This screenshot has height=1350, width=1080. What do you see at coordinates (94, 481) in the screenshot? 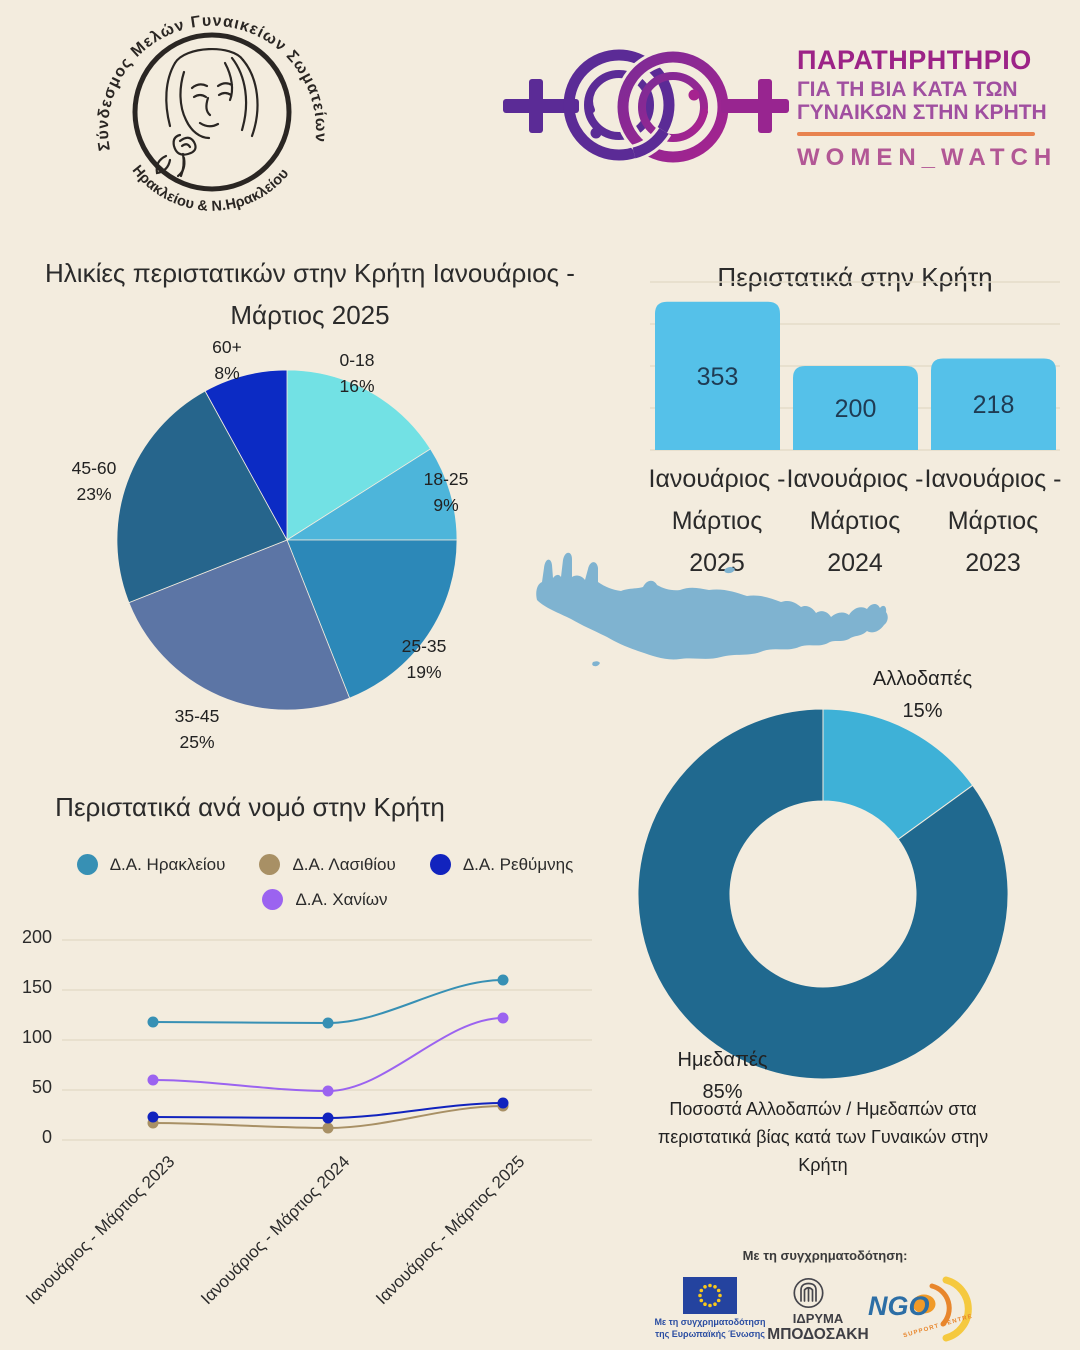
I see `pie-label-45-60: 45-60 23%` at bounding box center [94, 481].